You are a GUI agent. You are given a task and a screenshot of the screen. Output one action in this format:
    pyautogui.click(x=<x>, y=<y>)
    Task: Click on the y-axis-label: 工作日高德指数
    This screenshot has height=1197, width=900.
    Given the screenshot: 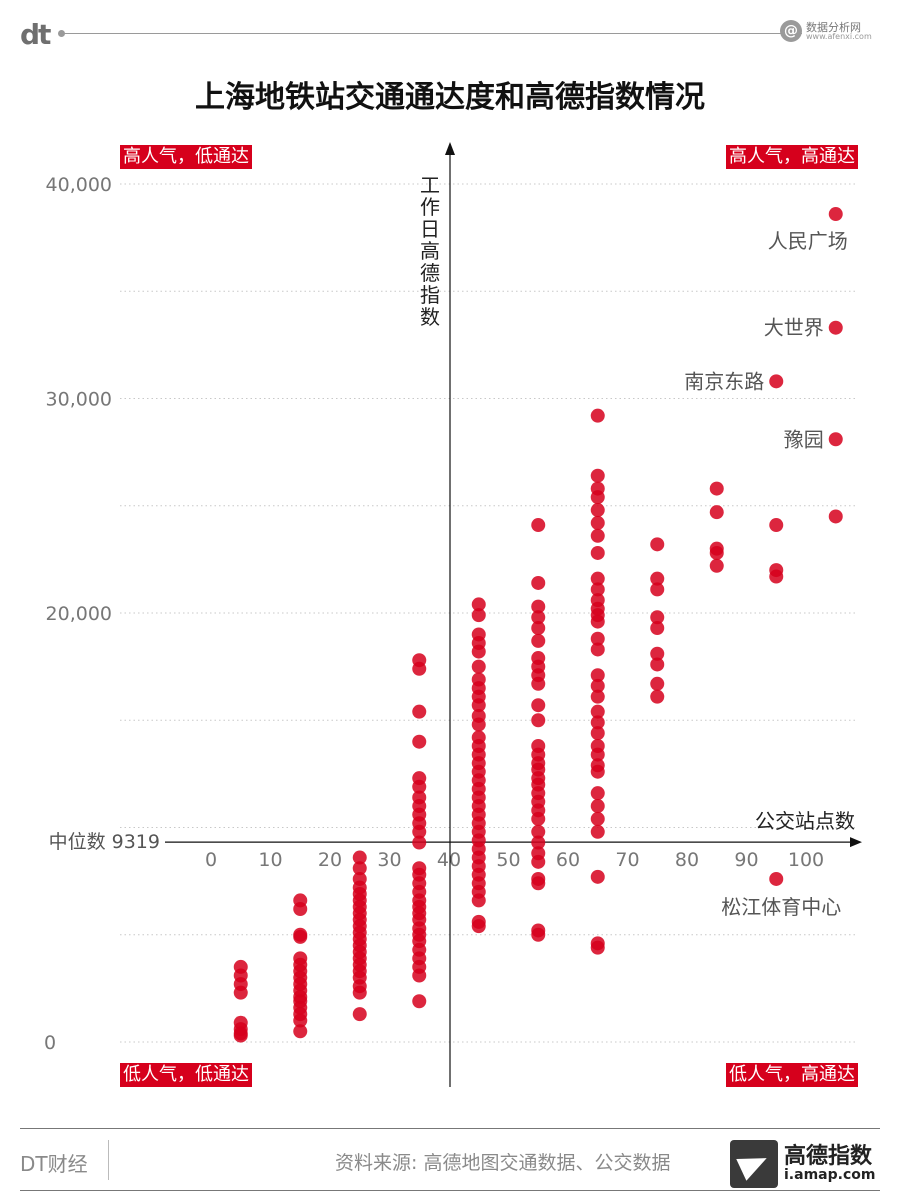 What is the action you would take?
    pyautogui.click(x=430, y=251)
    